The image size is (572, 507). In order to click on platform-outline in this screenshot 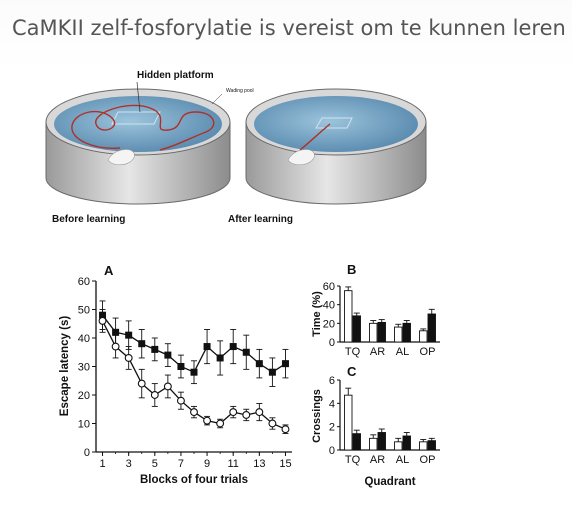, I will do `click(334, 123)`.